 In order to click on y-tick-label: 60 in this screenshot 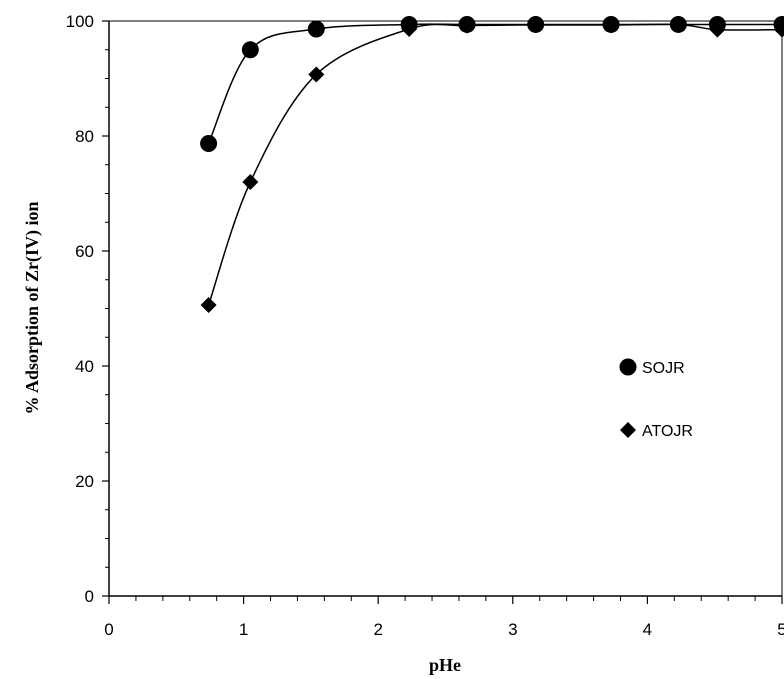, I will do `click(84, 251)`.